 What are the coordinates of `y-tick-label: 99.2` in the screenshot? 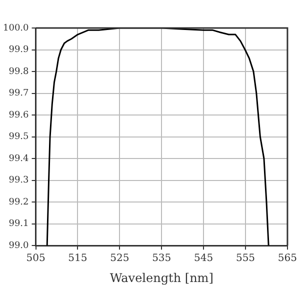 It's located at (18, 202).